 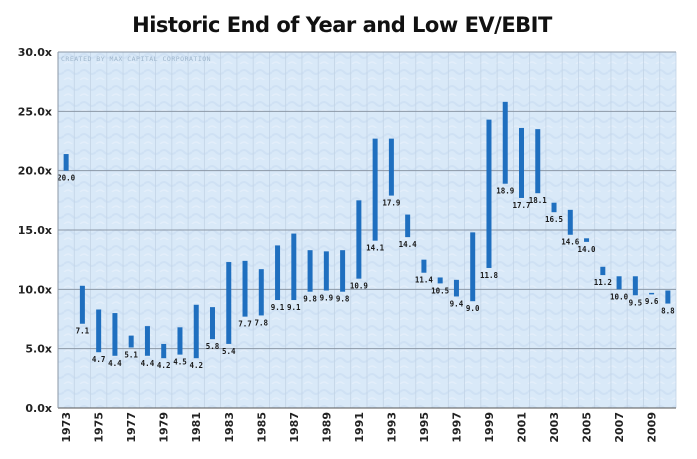 What do you see at coordinates (505, 191) in the screenshot?
I see `low-label-2000: 18.9` at bounding box center [505, 191].